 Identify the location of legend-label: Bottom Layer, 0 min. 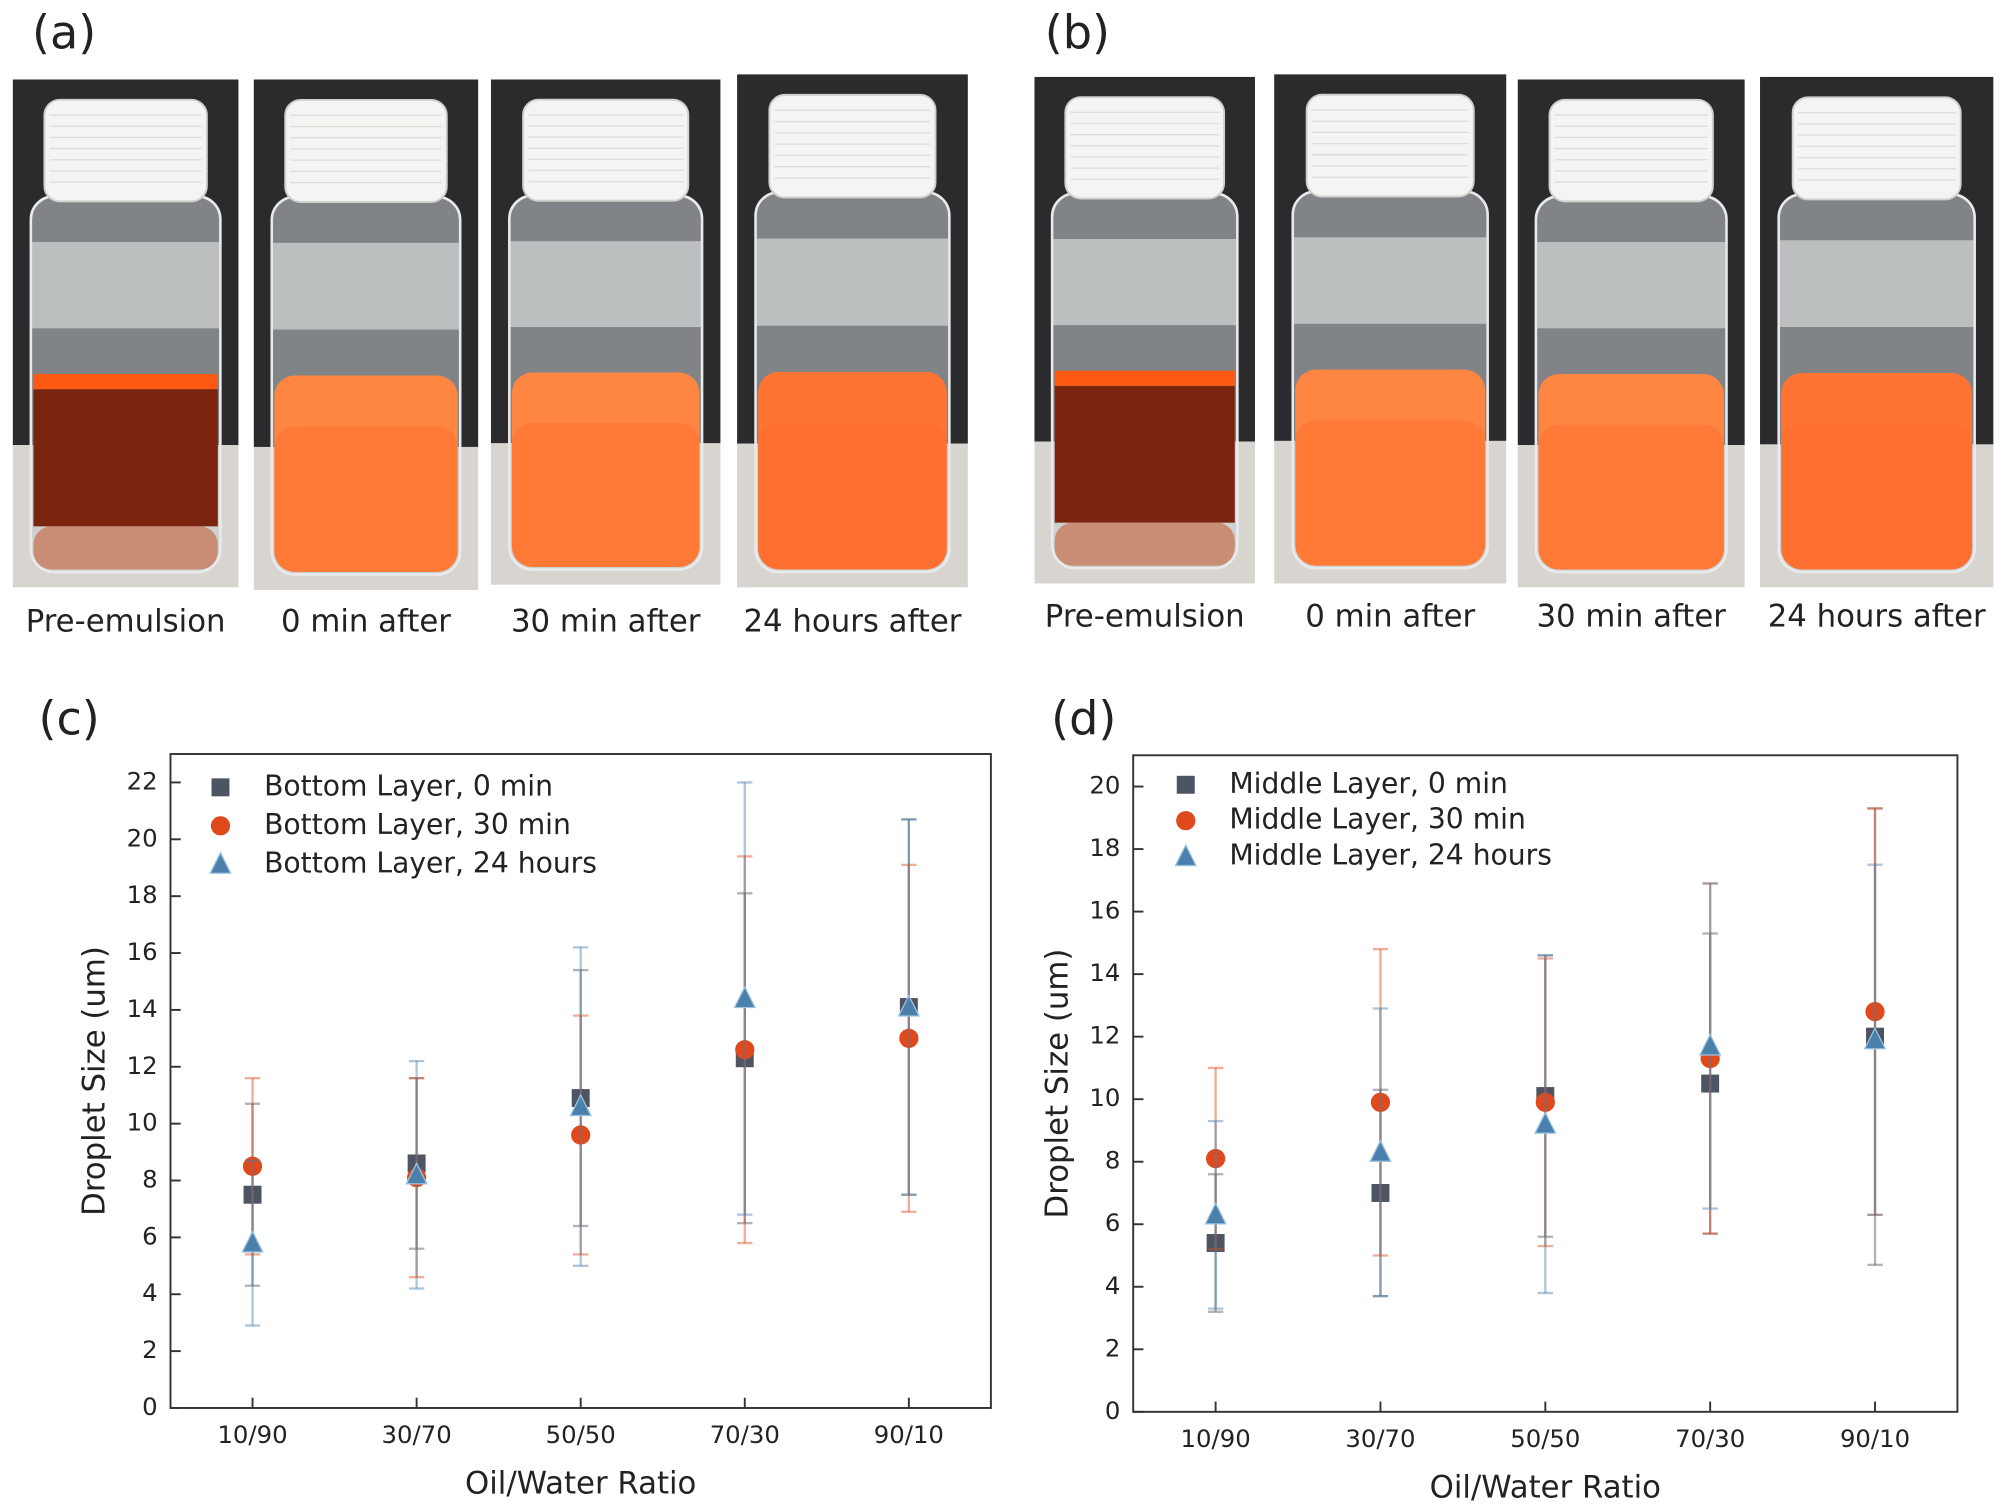
(408, 785).